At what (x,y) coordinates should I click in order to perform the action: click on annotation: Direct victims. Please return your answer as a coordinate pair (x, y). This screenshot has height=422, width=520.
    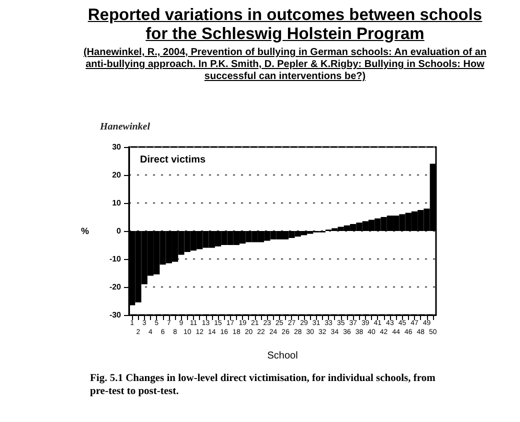
    Looking at the image, I should click on (173, 160).